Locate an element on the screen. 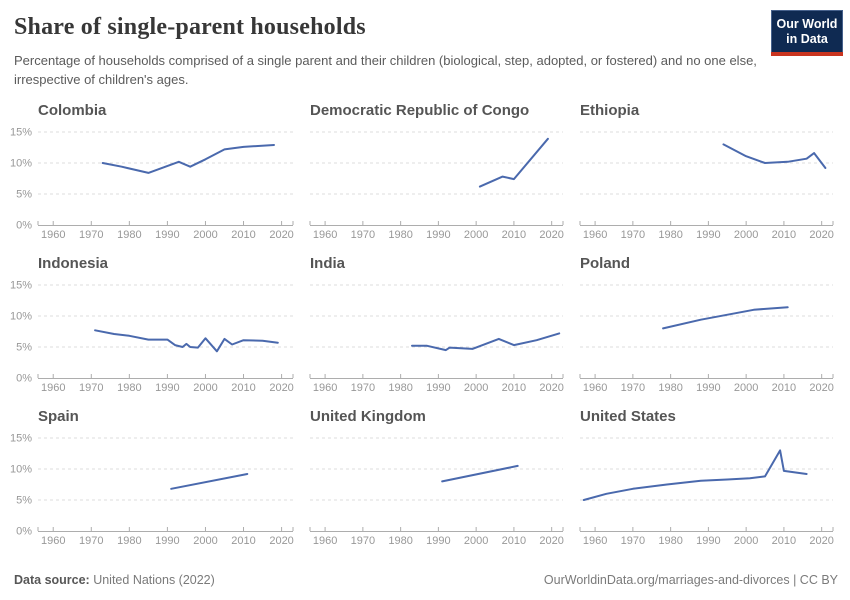 The image size is (850, 600). chart-title: Ethiopia is located at coordinates (610, 110).